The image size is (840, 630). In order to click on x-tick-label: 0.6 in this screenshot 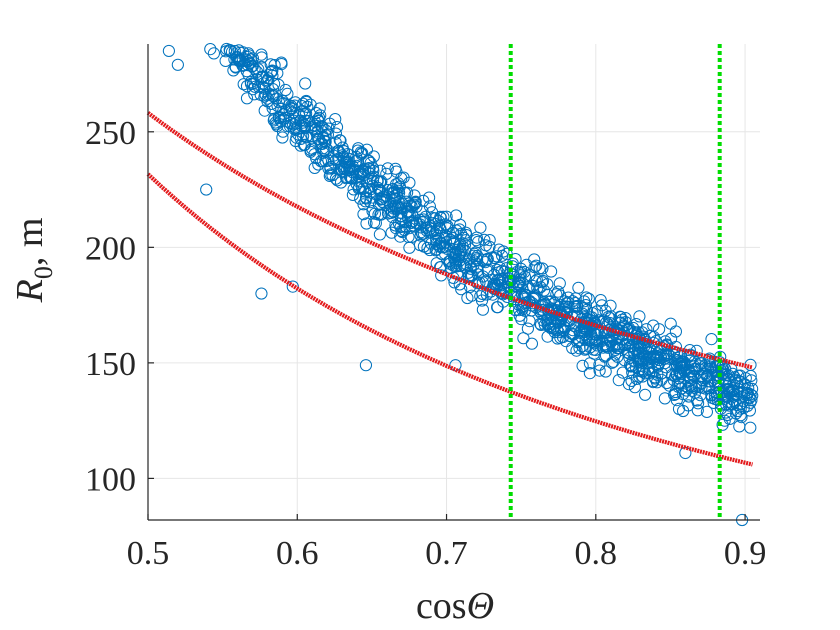, I will do `click(297, 553)`.